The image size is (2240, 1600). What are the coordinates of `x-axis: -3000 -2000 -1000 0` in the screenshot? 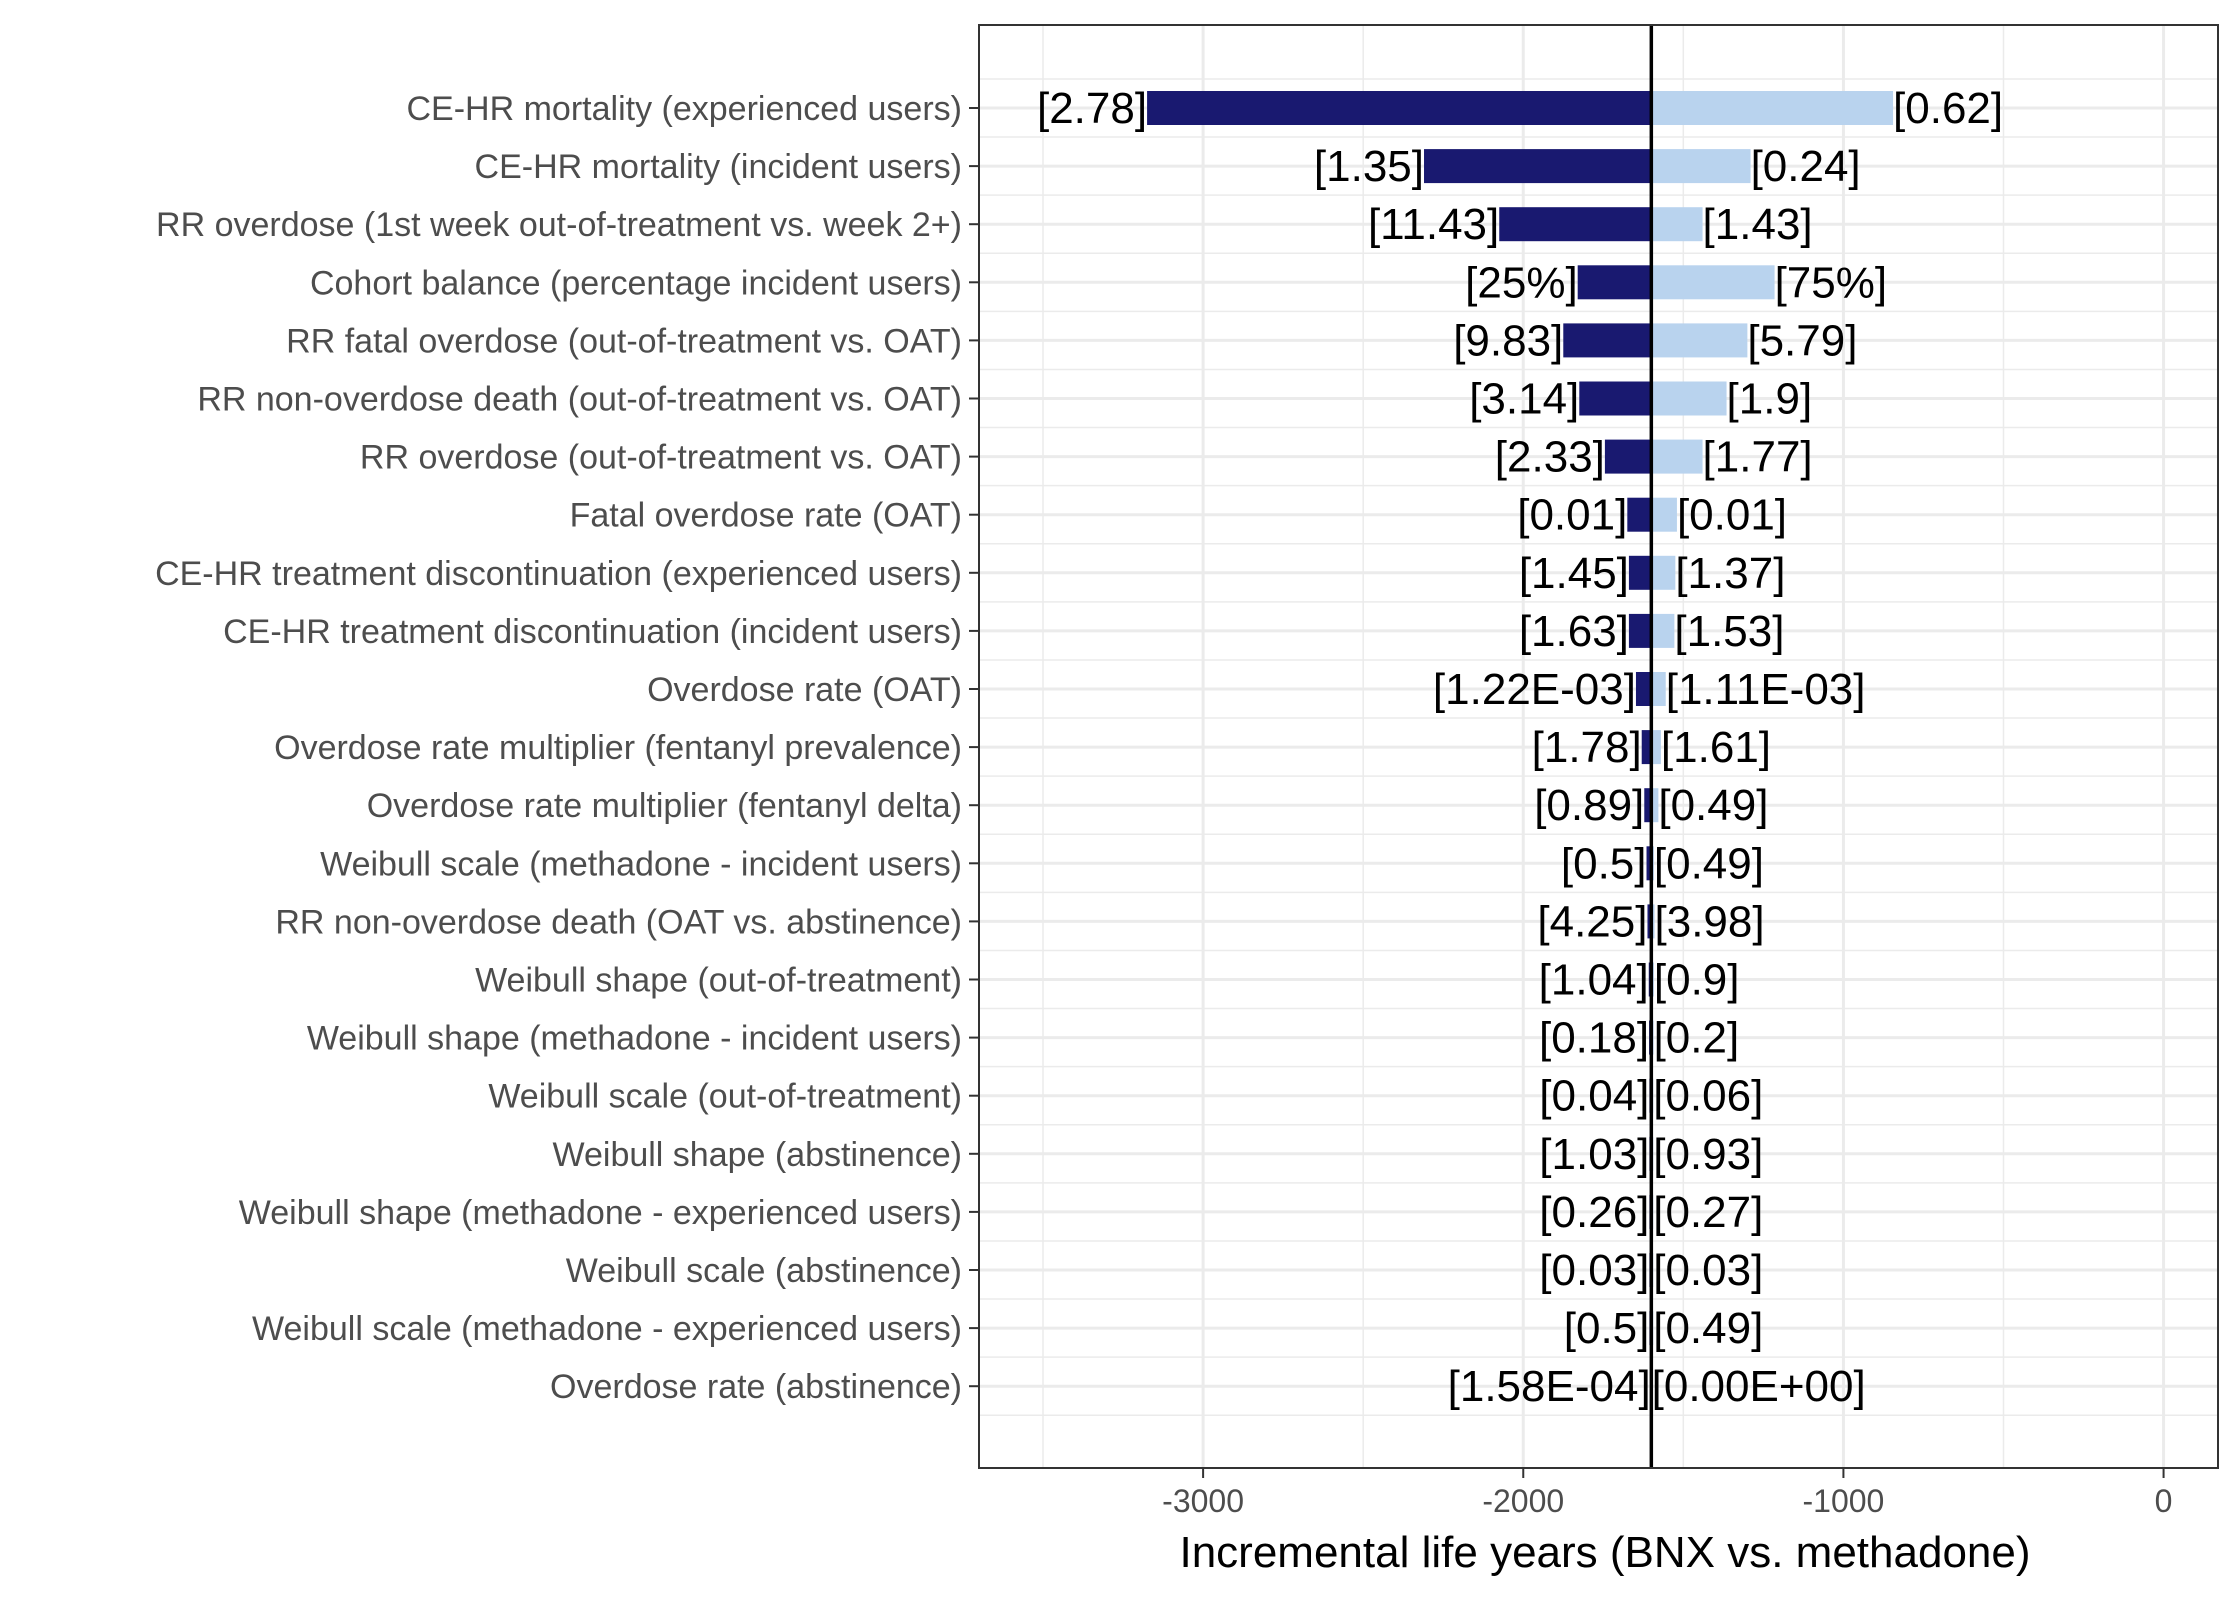 It's located at (1667, 1493).